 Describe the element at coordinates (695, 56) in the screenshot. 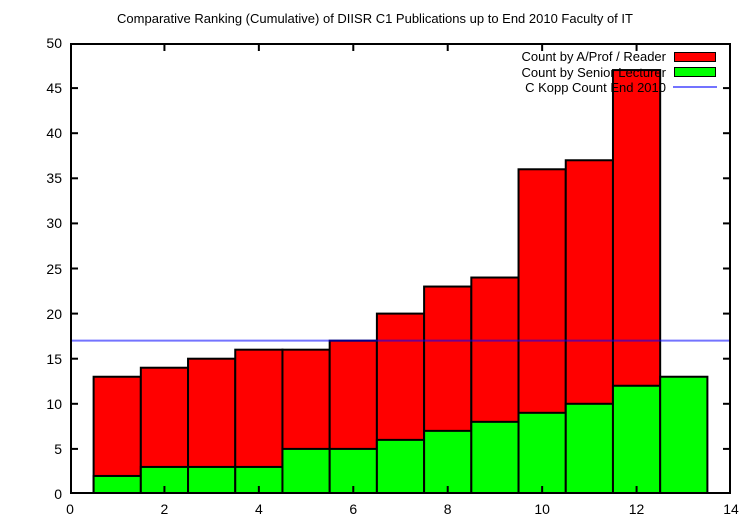

I see `red-series-swatch-icon` at that location.